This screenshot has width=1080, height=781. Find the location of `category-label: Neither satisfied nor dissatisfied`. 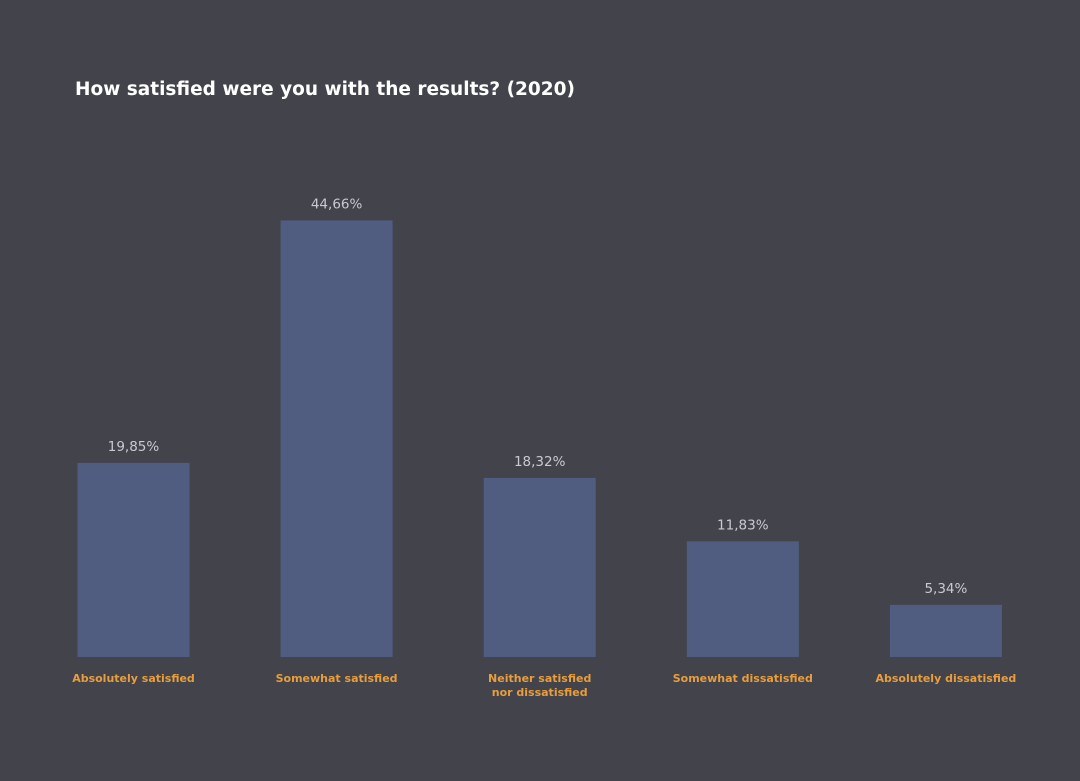

category-label: Neither satisfied nor dissatisfied is located at coordinates (539, 685).